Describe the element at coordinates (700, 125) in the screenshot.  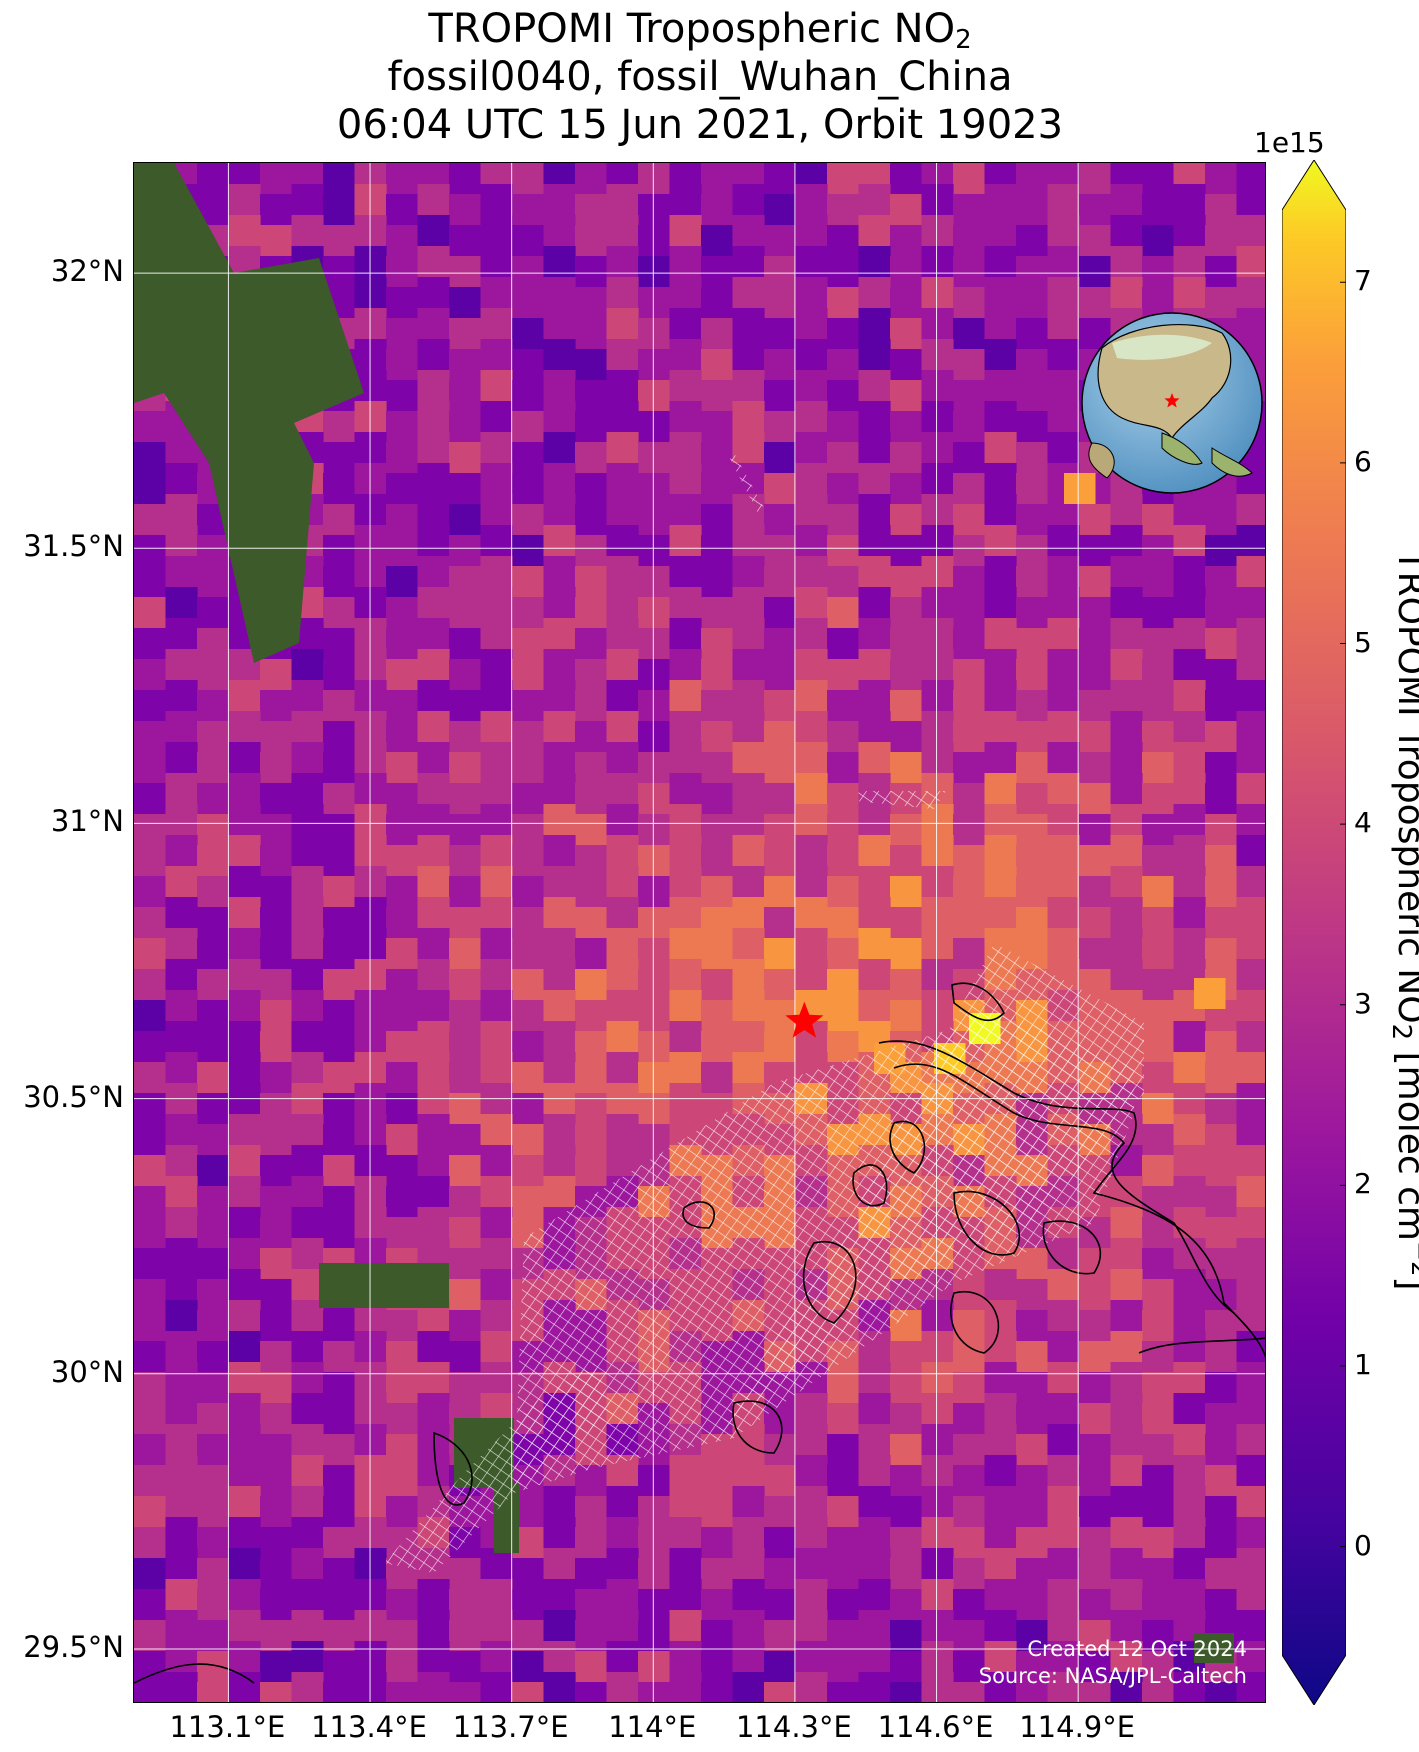
I see `chart-title-line3: 06:04 UTC 15 Jun 2021, Orbit 19023` at that location.